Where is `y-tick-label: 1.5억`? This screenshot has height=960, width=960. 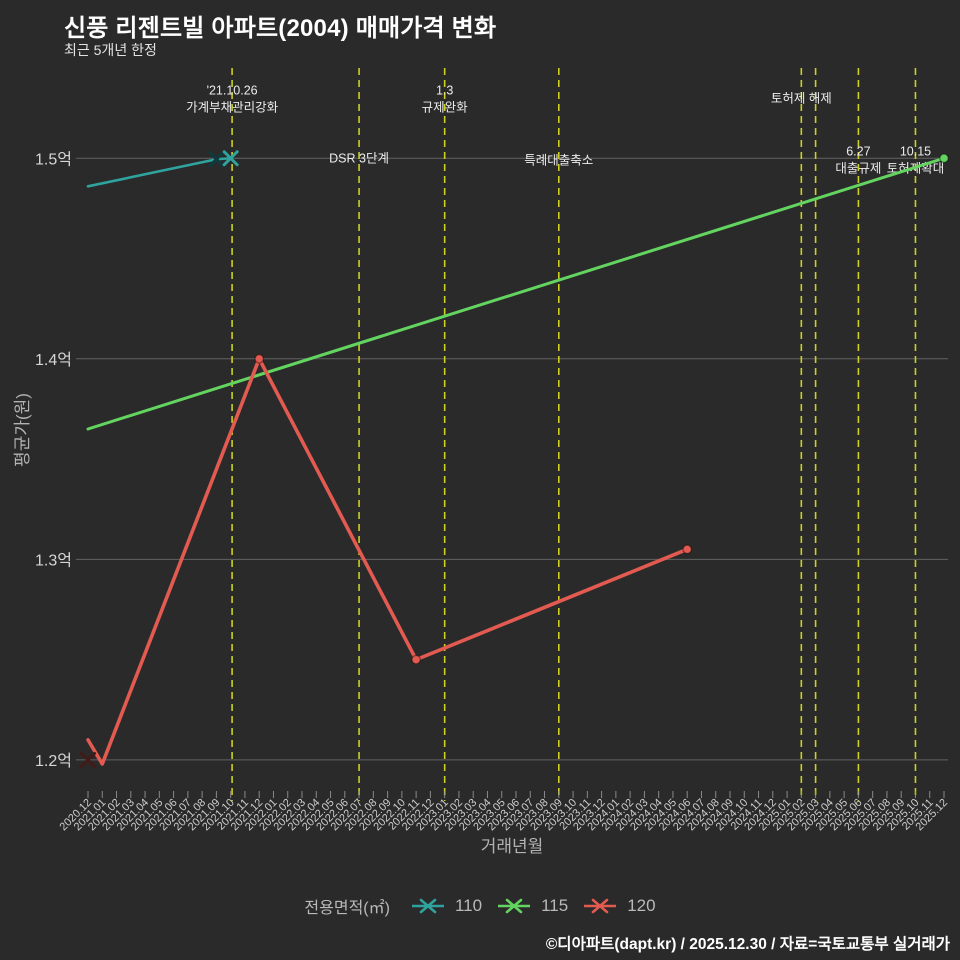 y-tick-label: 1.5억 is located at coordinates (53, 159).